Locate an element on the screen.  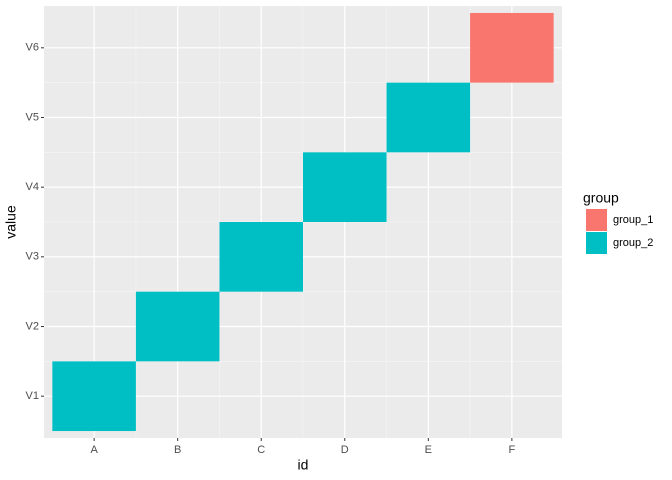
x-tick-label: D is located at coordinates (345, 450).